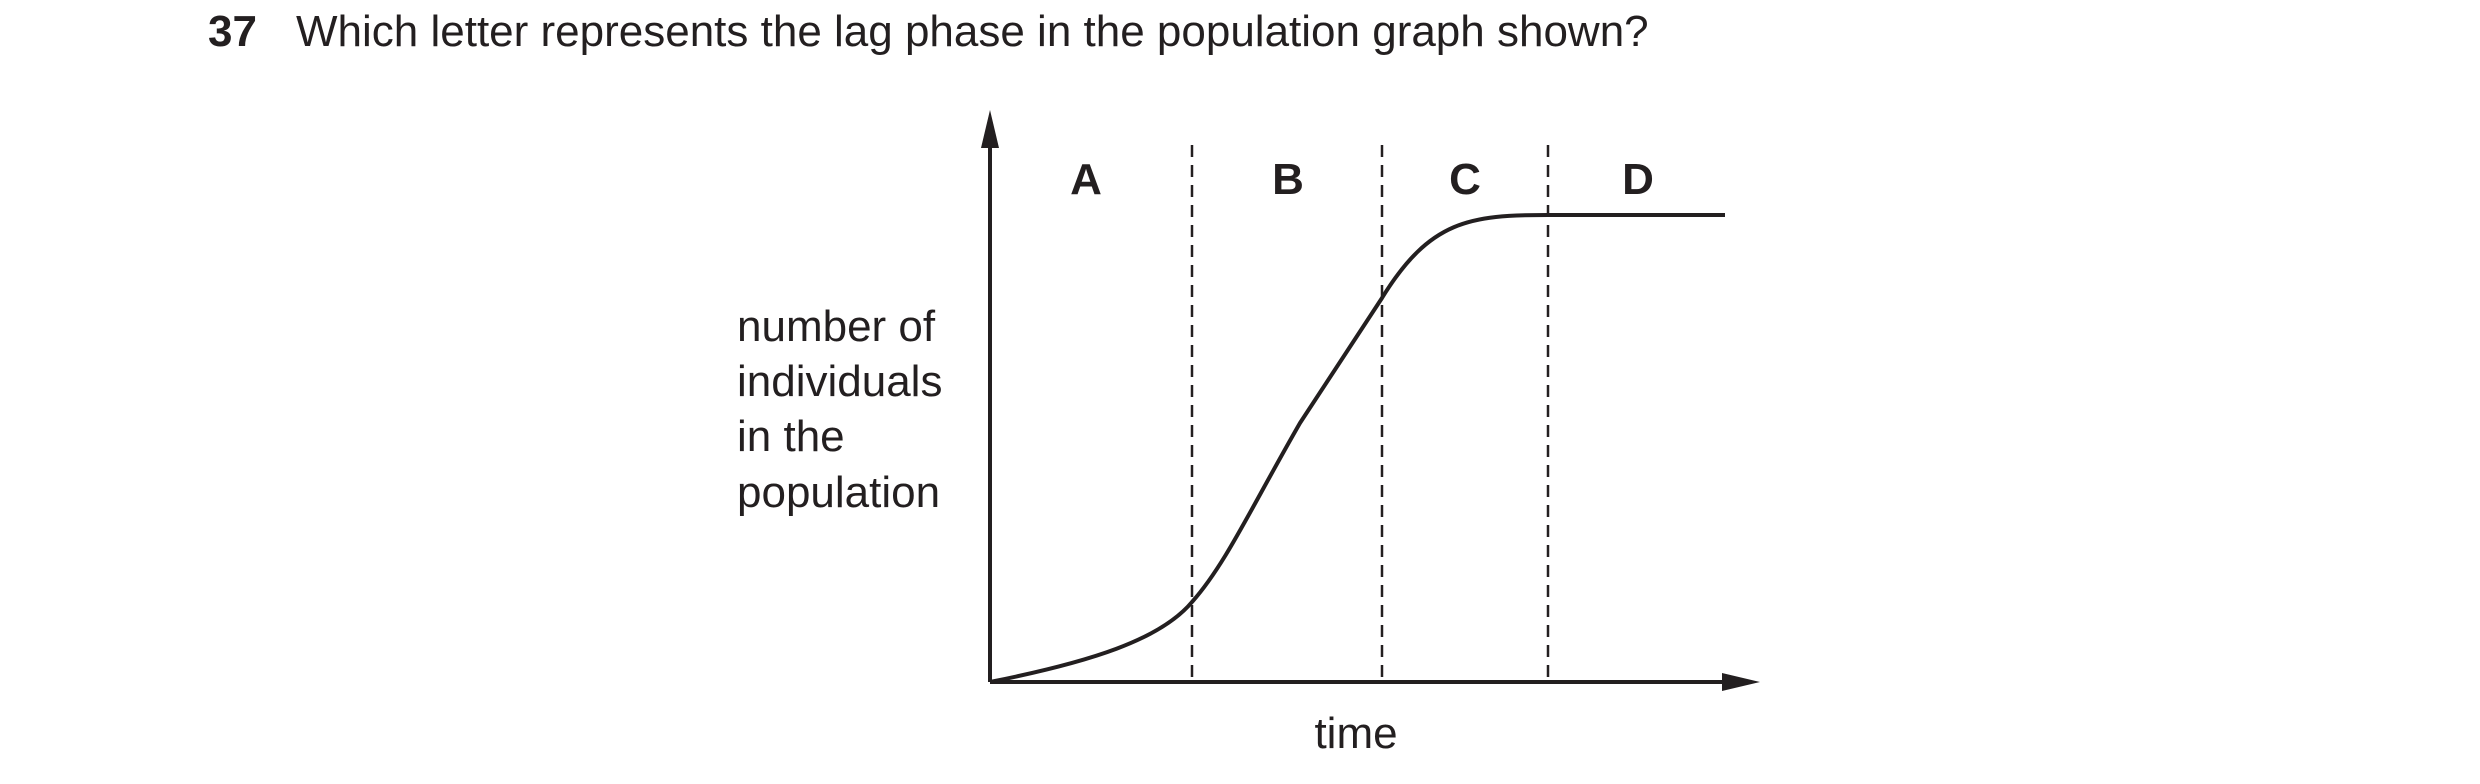 The width and height of the screenshot is (2480, 784). I want to click on y-axis-label-line-3: in the, so click(791, 436).